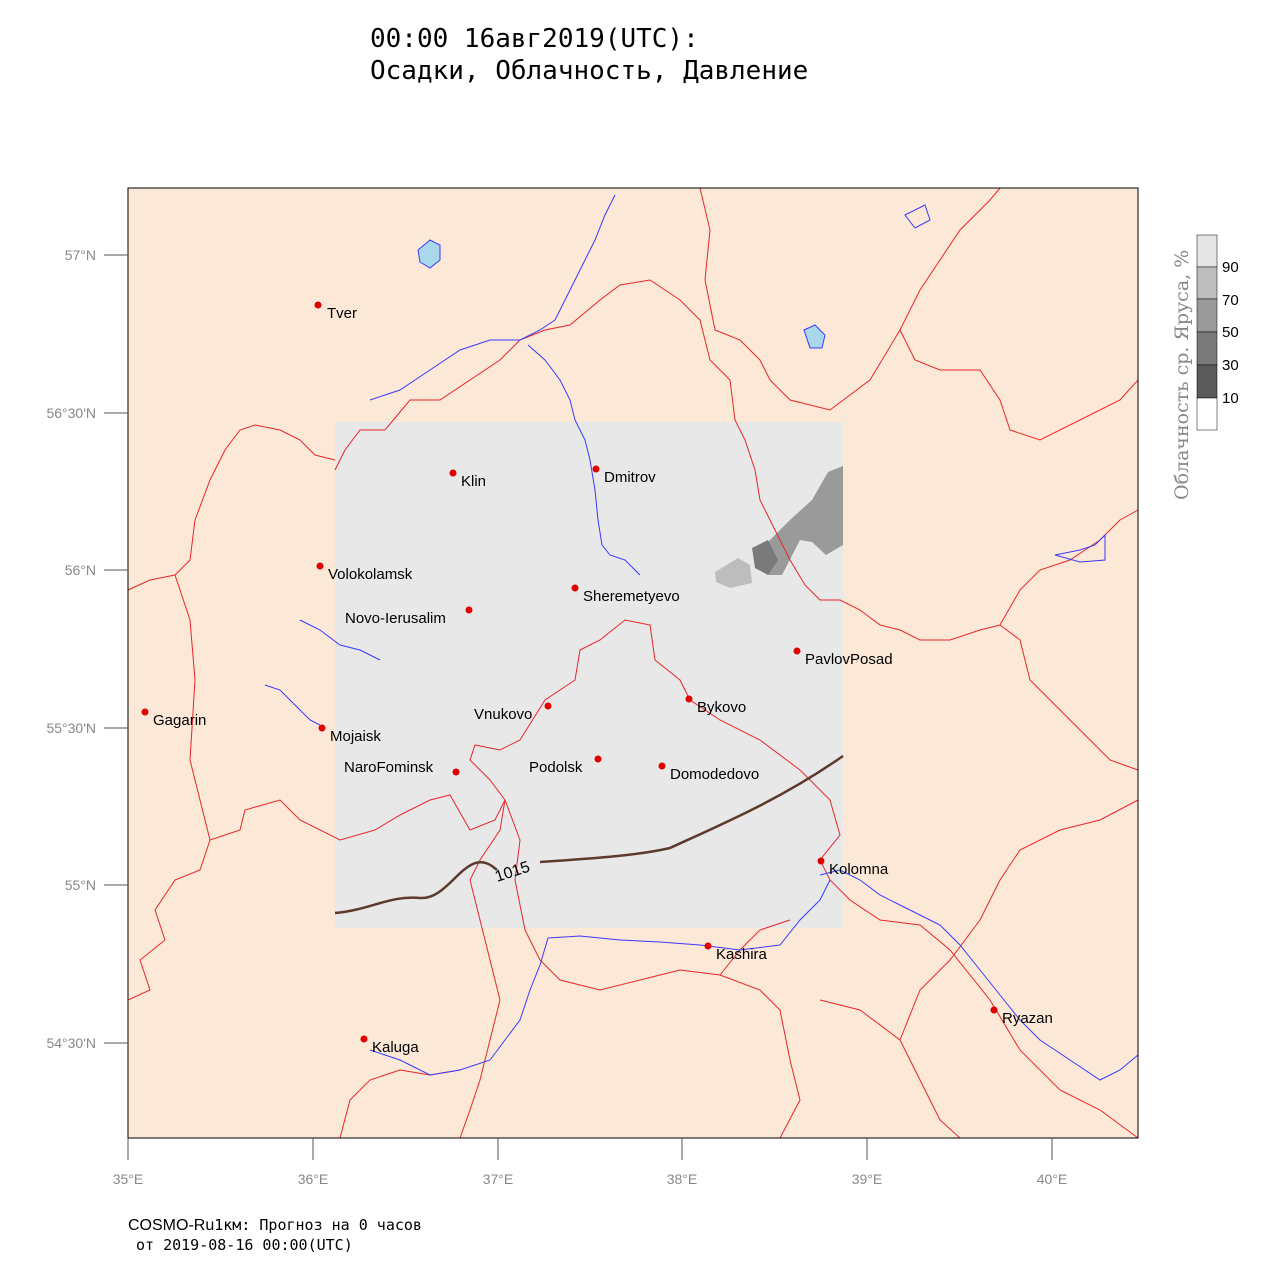 Image resolution: width=1280 pixels, height=1280 pixels. What do you see at coordinates (244, 1245) in the screenshot?
I see `footer-run-time: от 2019-08-16 00:00(UTC)` at bounding box center [244, 1245].